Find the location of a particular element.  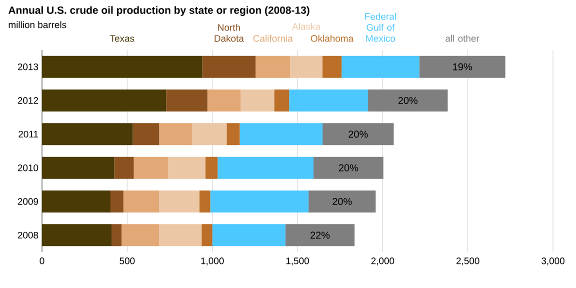

annotation: 22% is located at coordinates (320, 235).